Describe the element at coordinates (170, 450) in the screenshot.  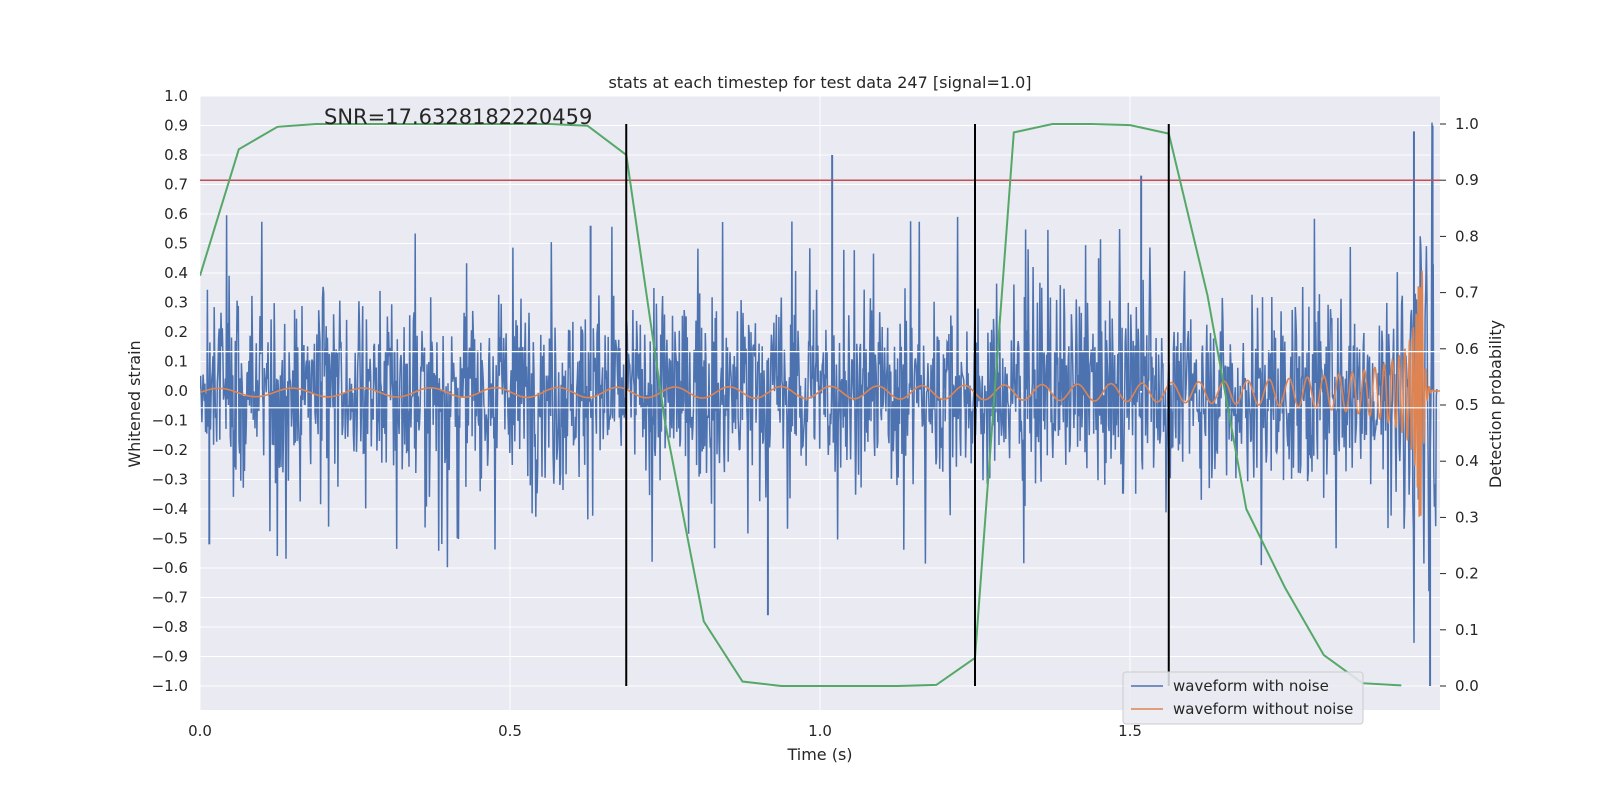
I see `y-tick-label: −0.2` at that location.